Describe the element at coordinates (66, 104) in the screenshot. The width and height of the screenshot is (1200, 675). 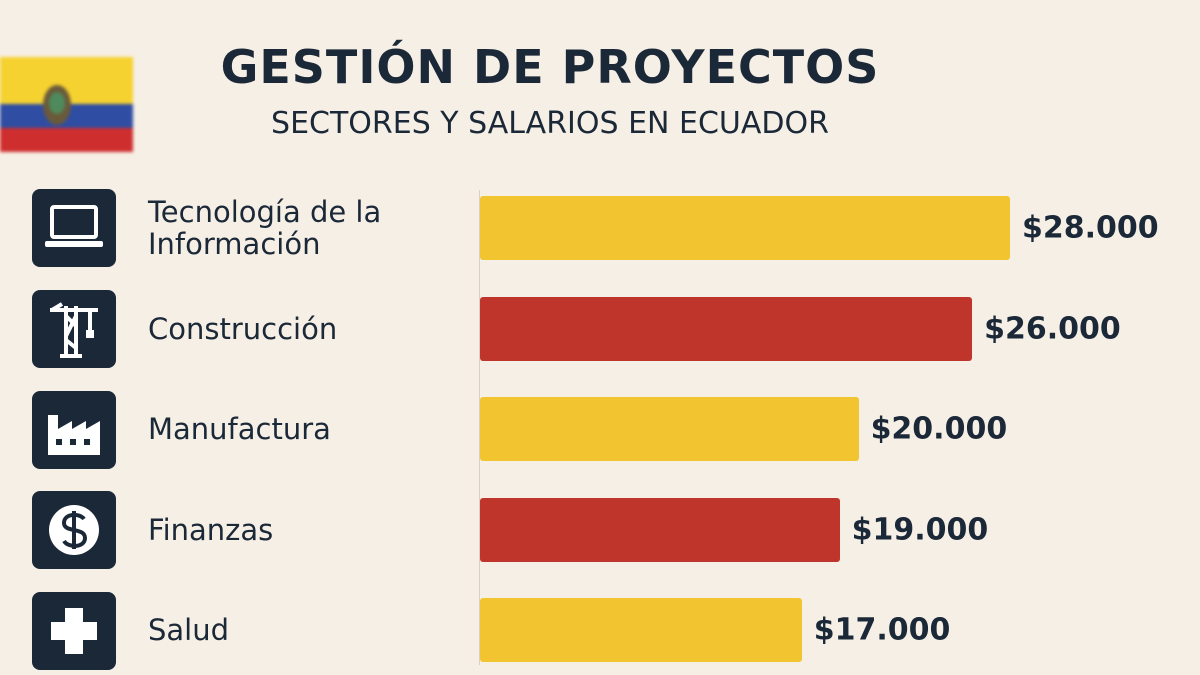
I see `flag` at that location.